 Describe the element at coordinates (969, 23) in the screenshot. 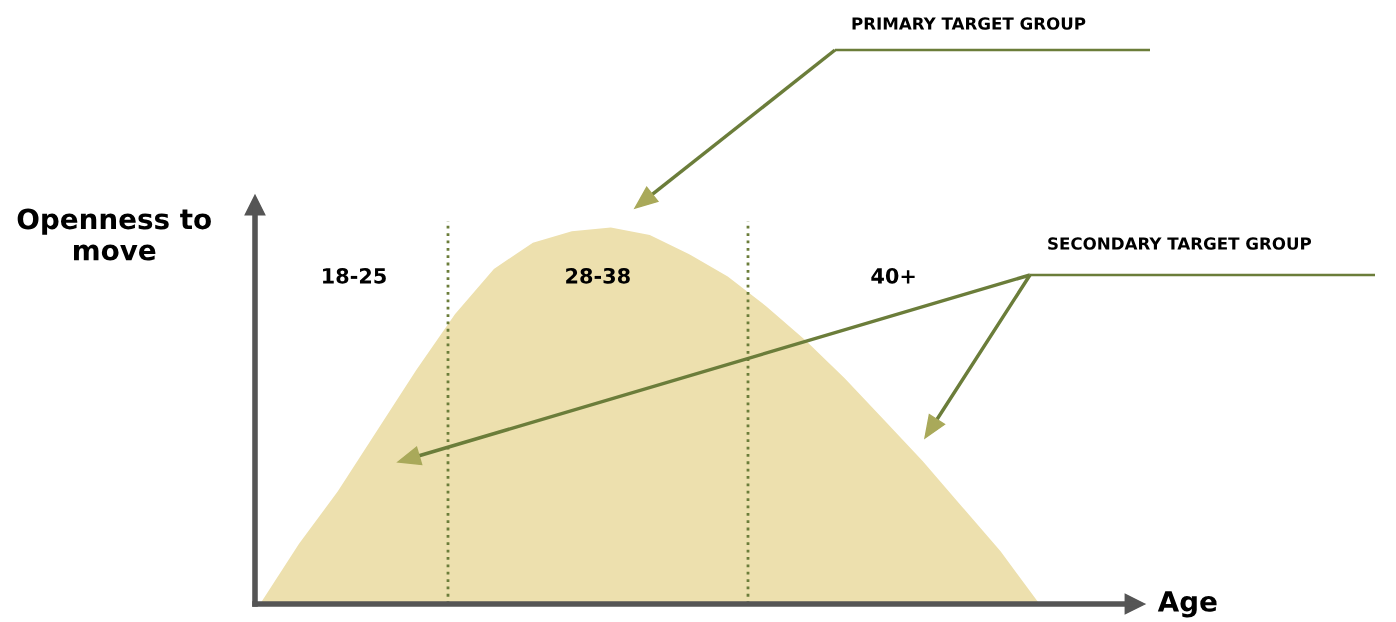

I see `text: PRIMARY TARGET GROUP` at that location.